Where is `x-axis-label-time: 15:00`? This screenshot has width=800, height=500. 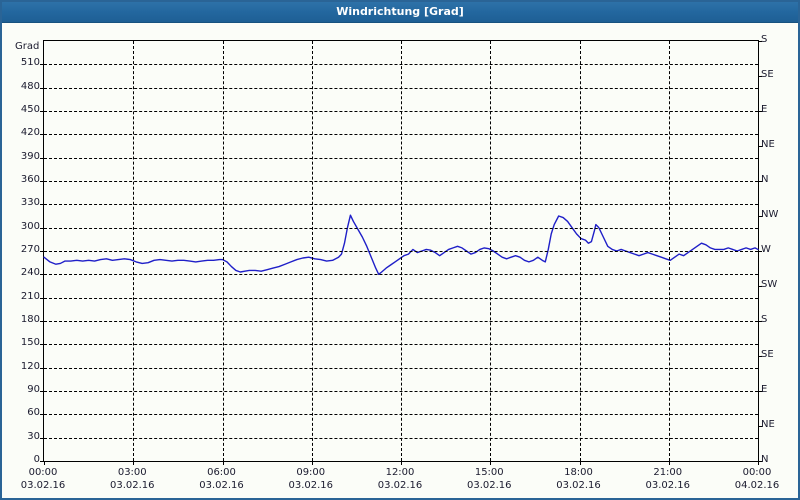
x-axis-label-time: 15:00 is located at coordinates (489, 472).